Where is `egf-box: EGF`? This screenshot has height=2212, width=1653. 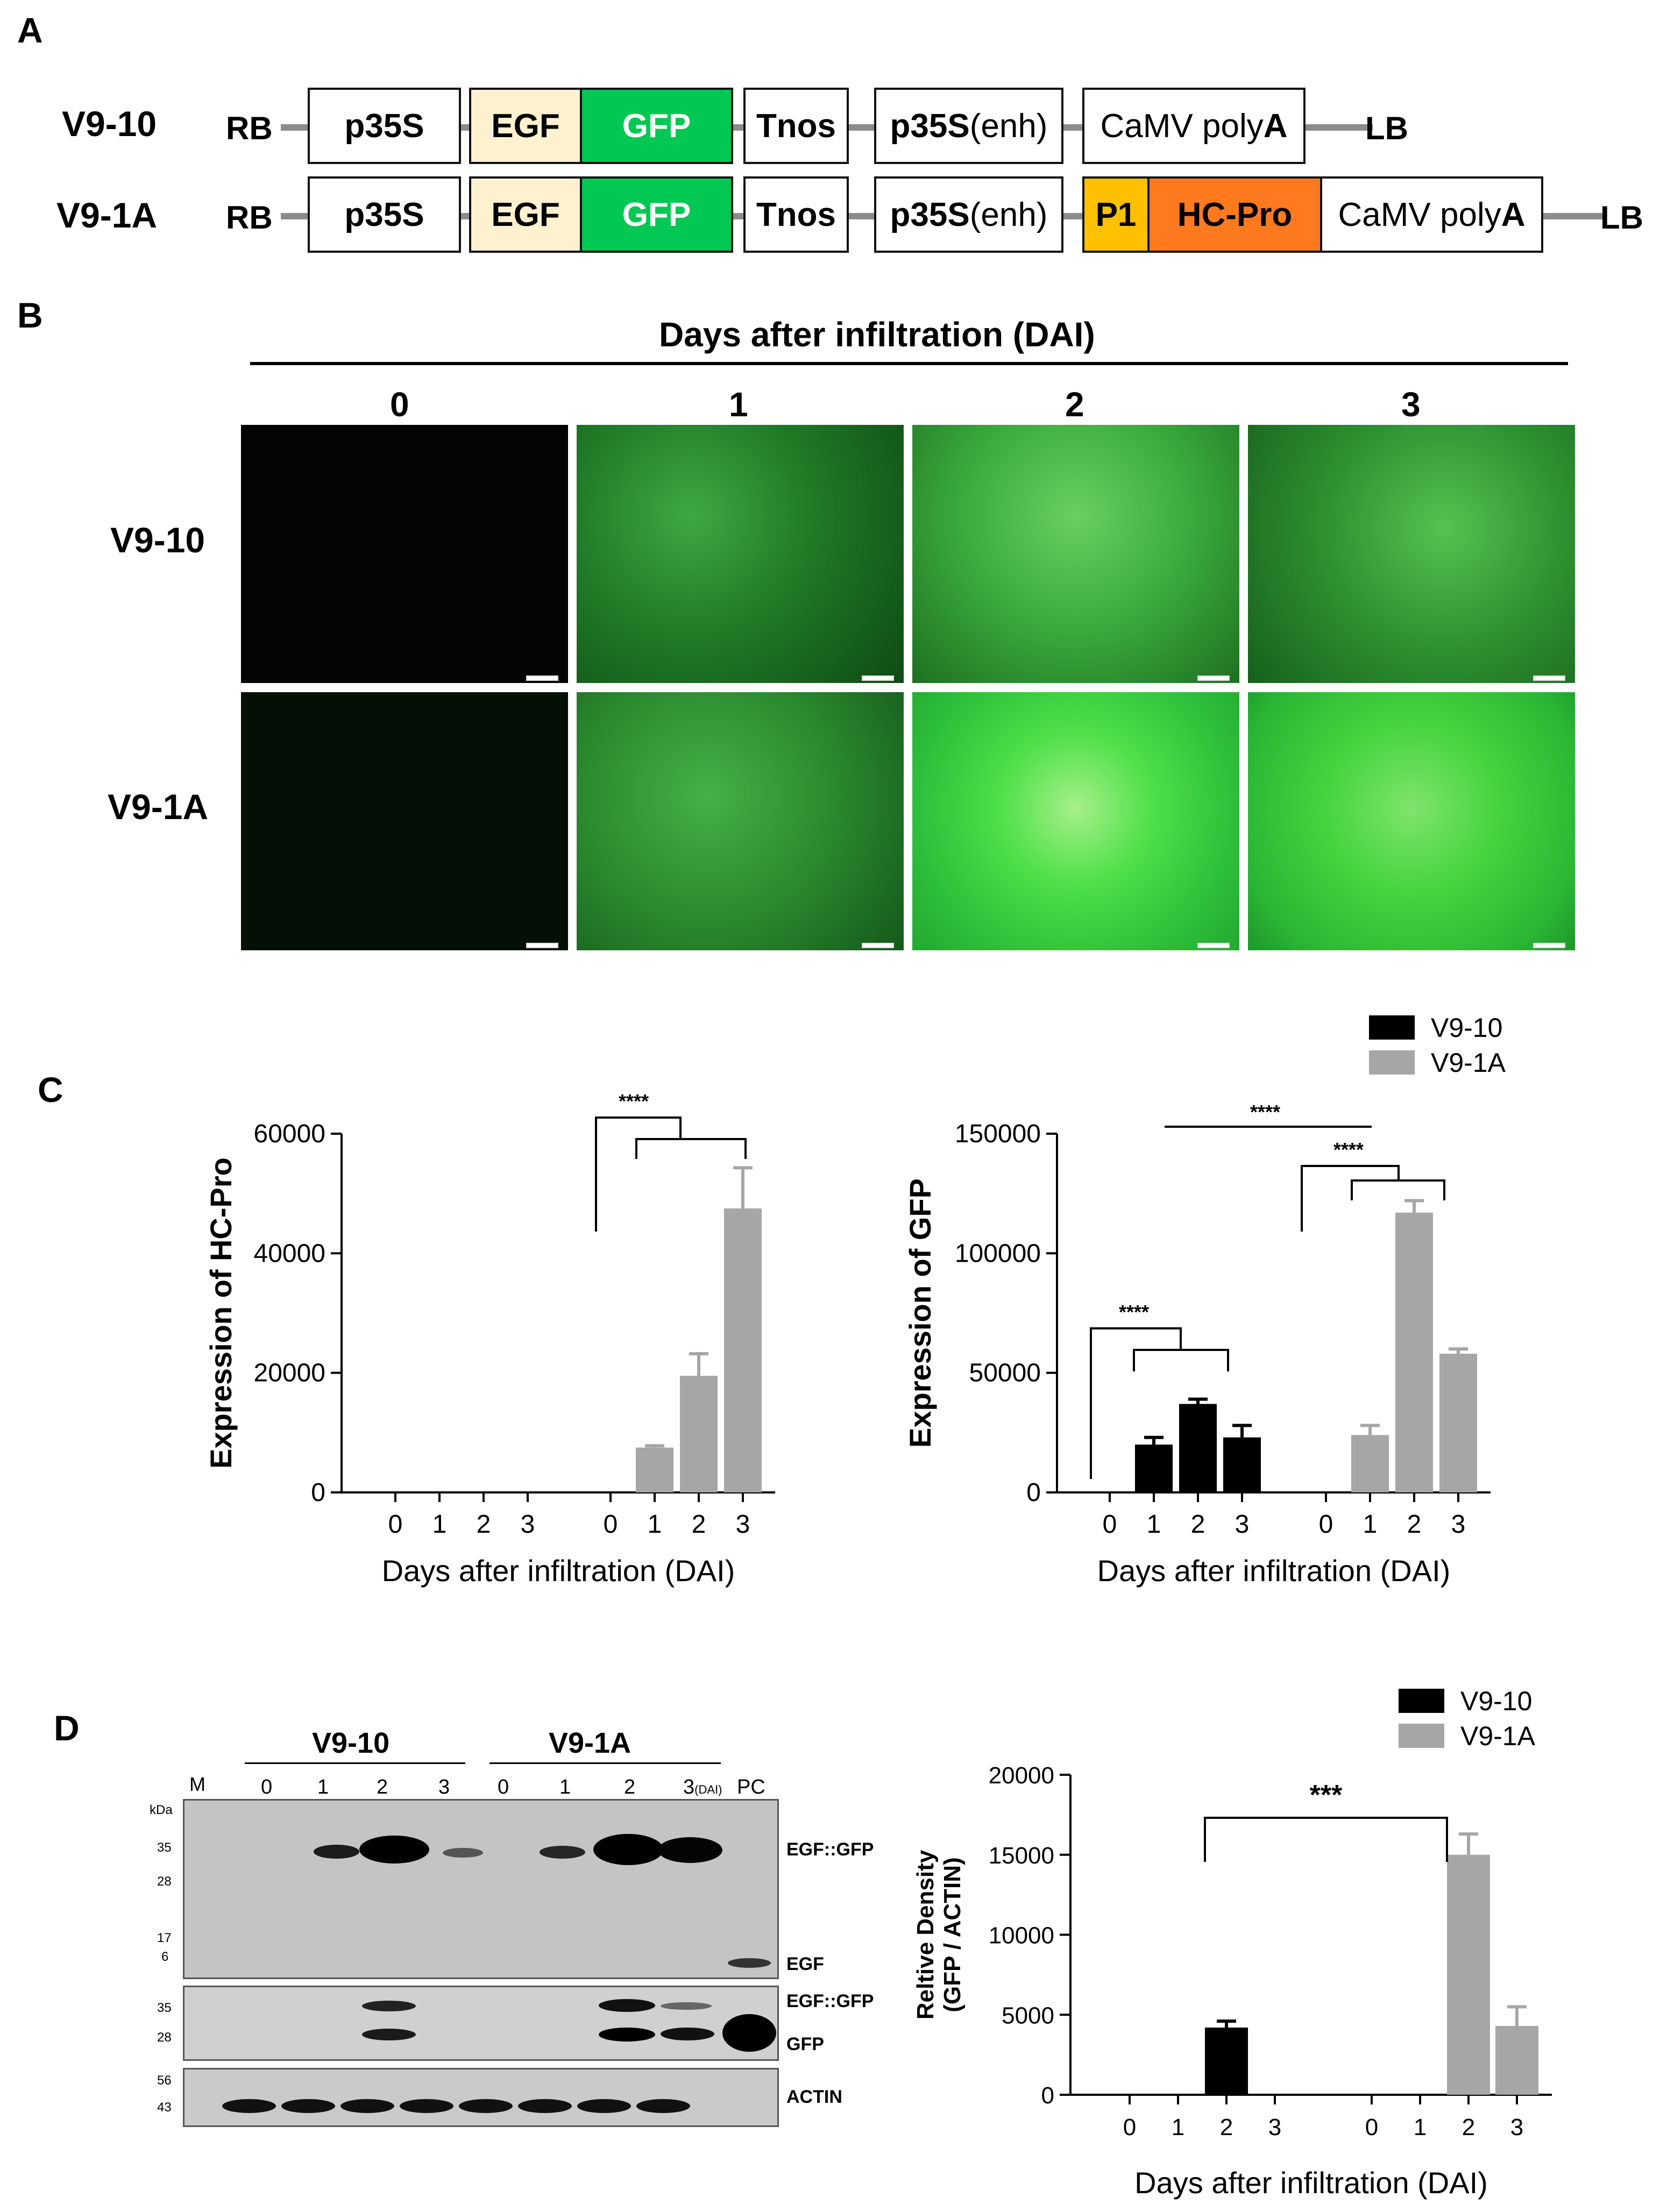 egf-box: EGF is located at coordinates (525, 215).